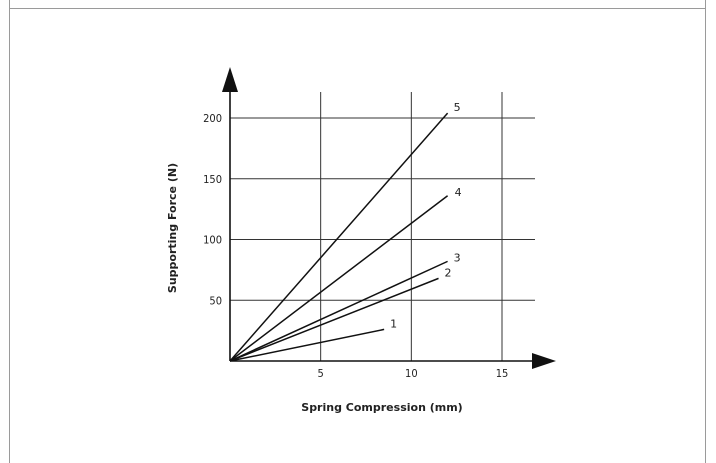  I want to click on frame-left-border, so click(9, 231).